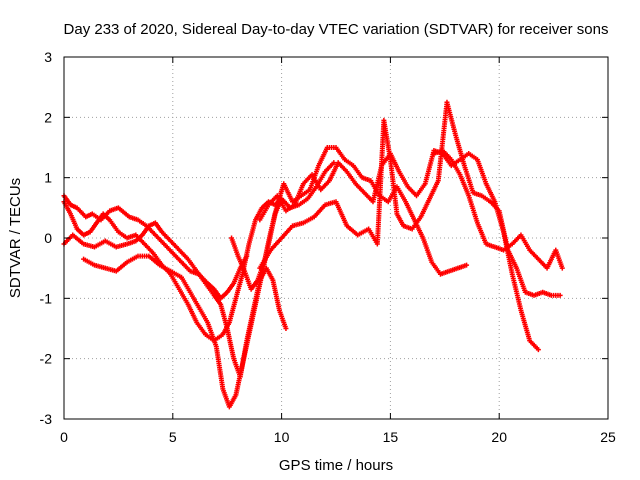 Image resolution: width=640 pixels, height=480 pixels. What do you see at coordinates (46, 419) in the screenshot?
I see `y-tick-label: -3` at bounding box center [46, 419].